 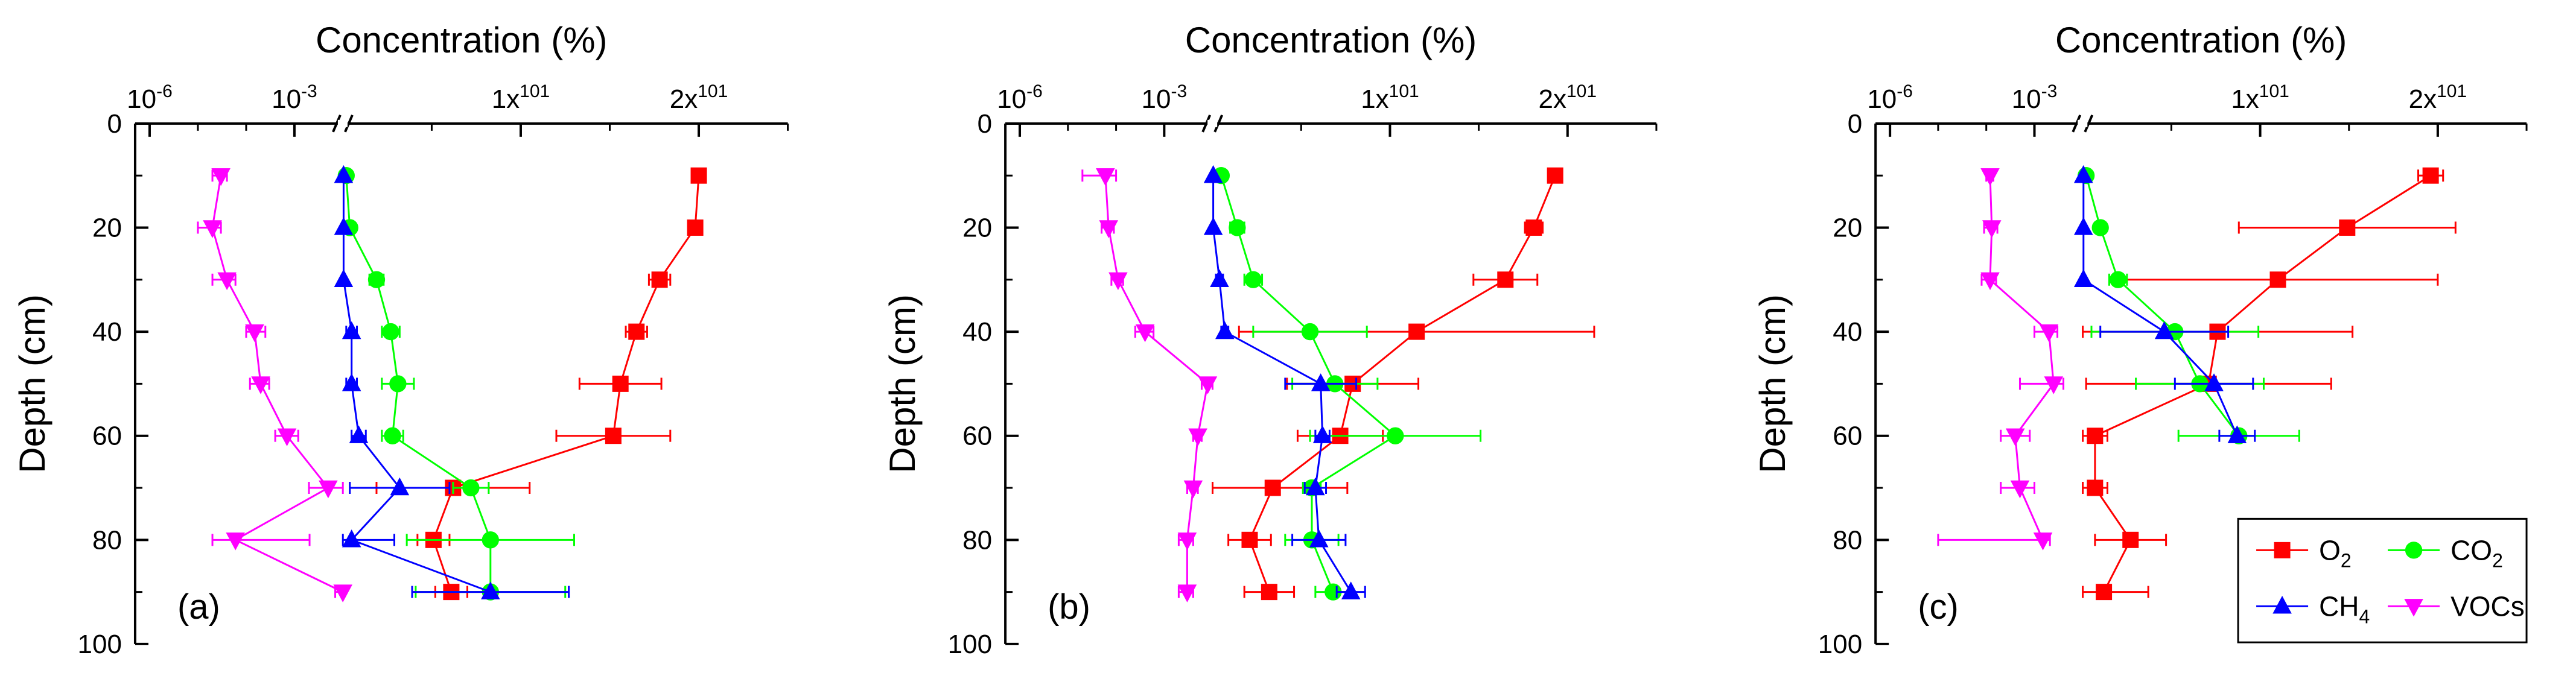 I want to click on series-o2, so click(x=541, y=384).